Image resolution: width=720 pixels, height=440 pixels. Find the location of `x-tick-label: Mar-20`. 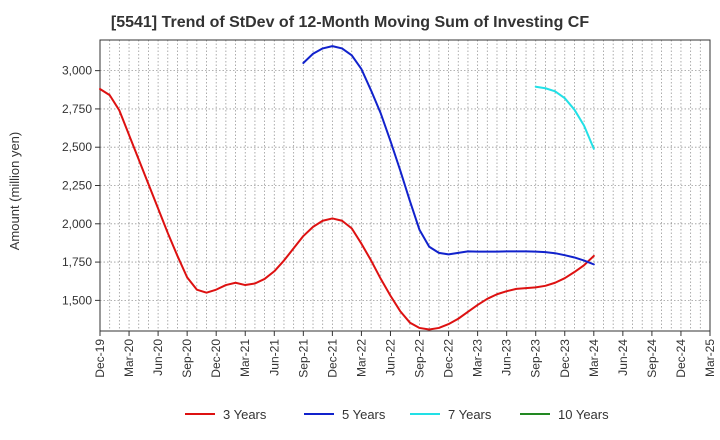

x-tick-label: Mar-20 is located at coordinates (129, 358).